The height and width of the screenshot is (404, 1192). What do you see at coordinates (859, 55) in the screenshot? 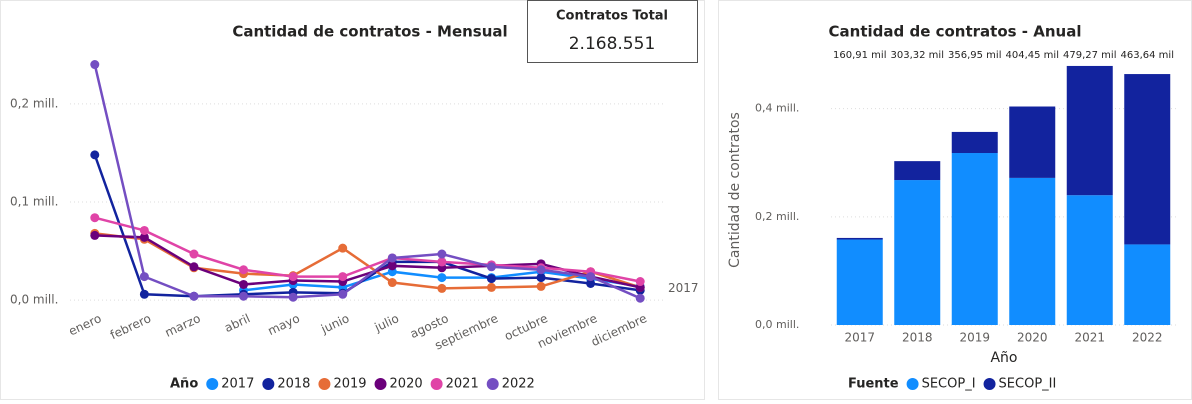
I see `total-label: 160,91 mil` at bounding box center [859, 55].